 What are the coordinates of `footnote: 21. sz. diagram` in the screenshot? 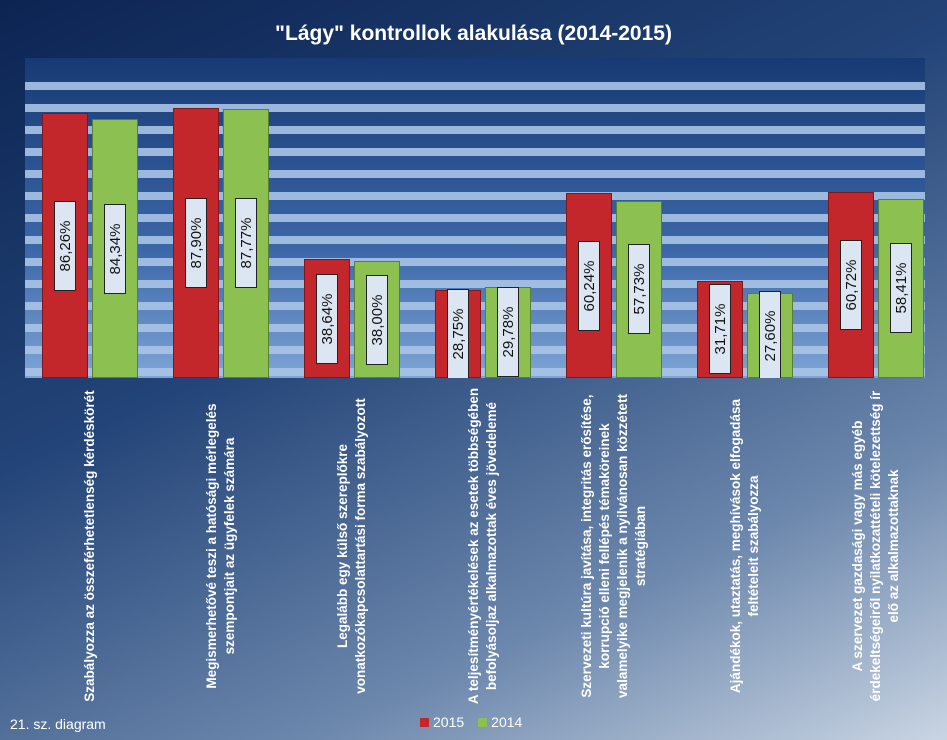 It's located at (58, 724).